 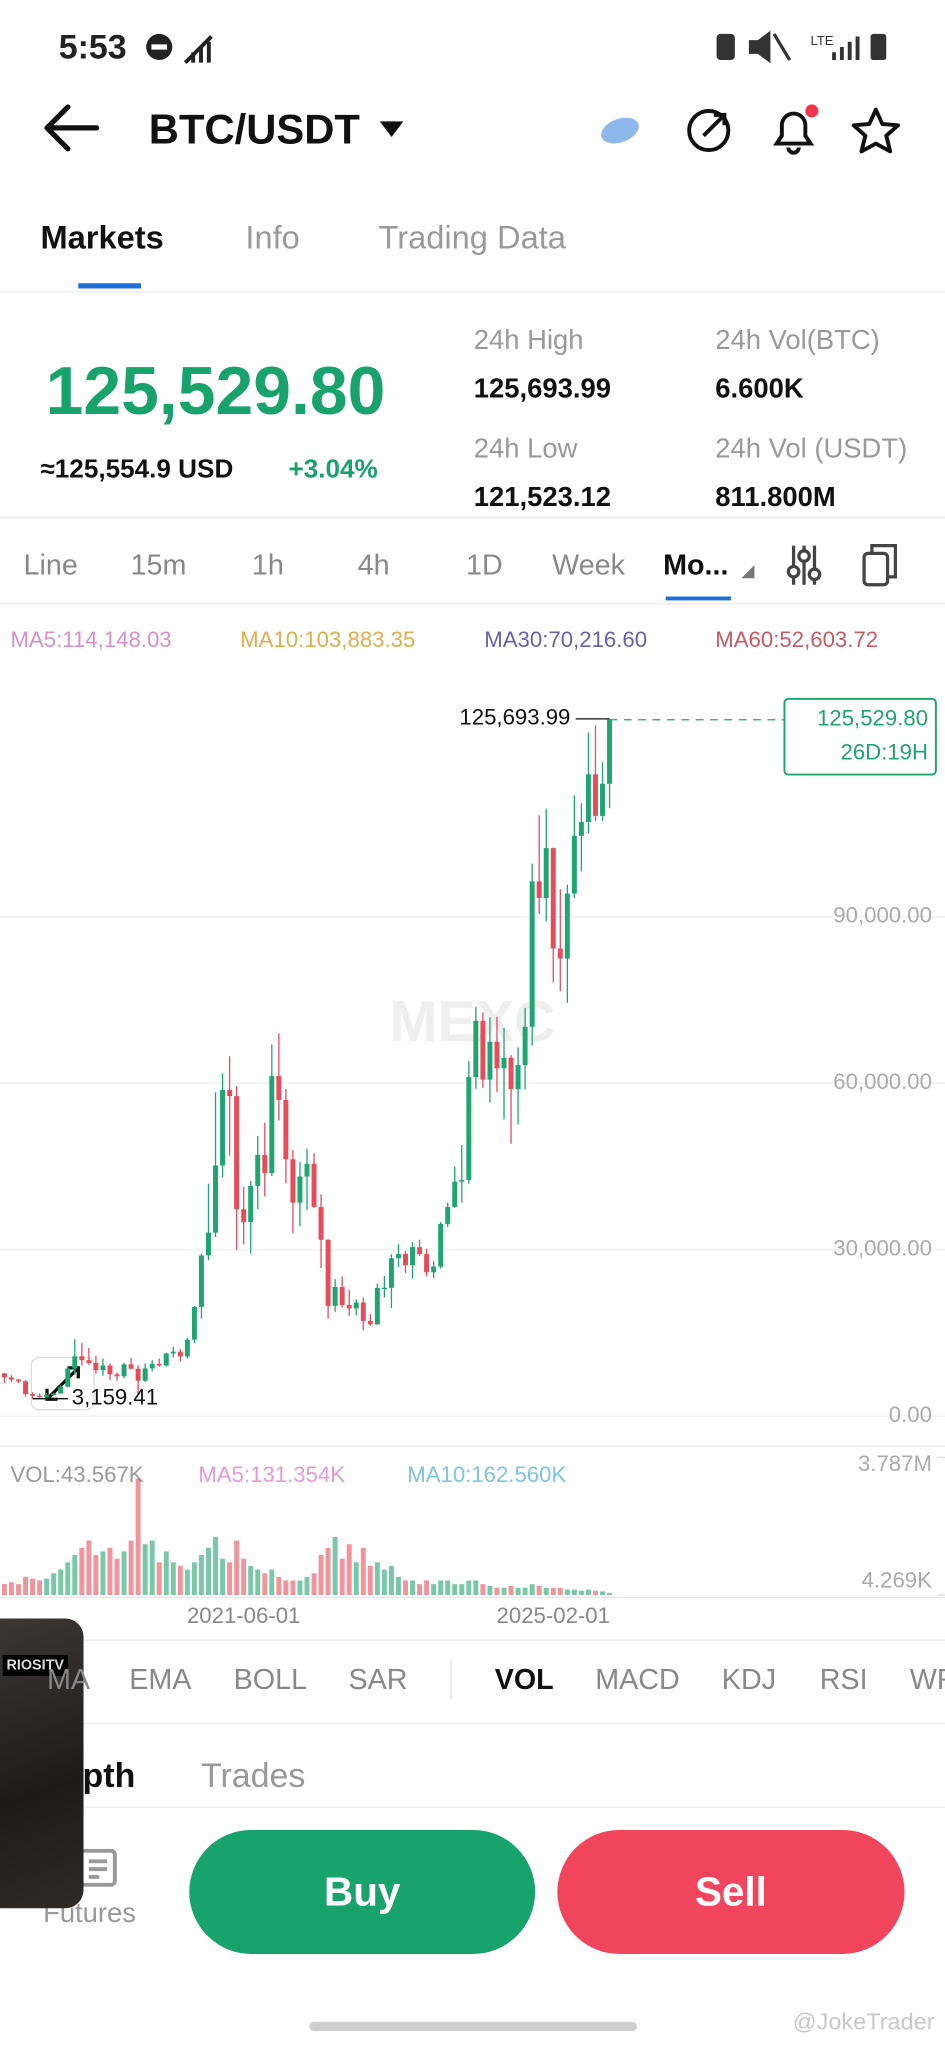 I want to click on video-overlay: RIOSITV, so click(x=42, y=1763).